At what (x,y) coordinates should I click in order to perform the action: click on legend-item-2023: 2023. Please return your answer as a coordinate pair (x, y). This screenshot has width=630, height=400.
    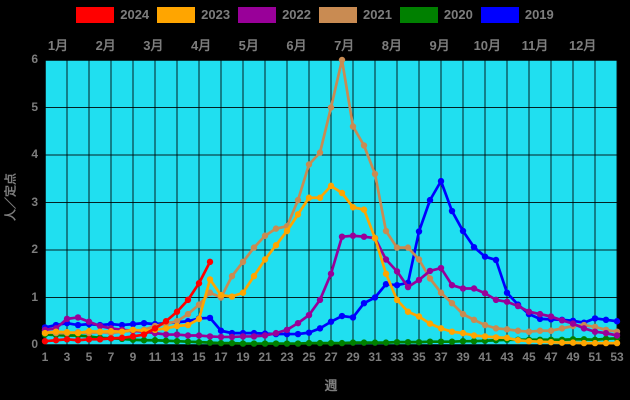
    Looking at the image, I should click on (193, 15).